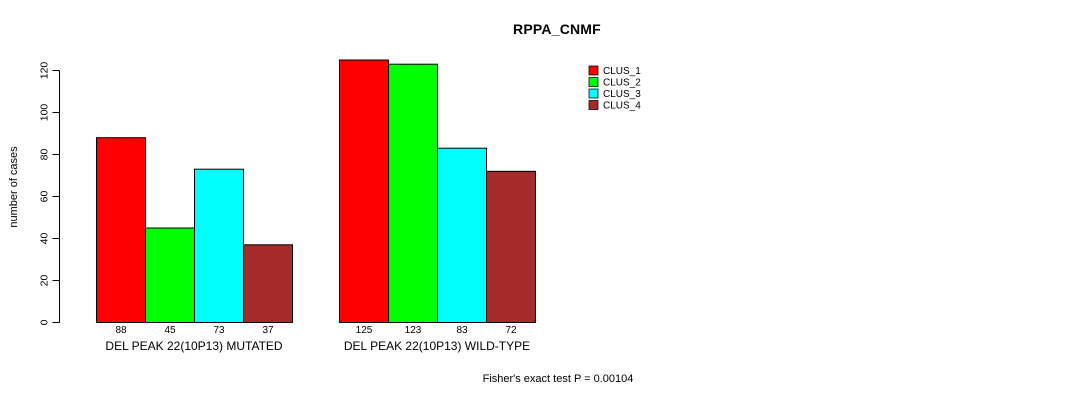 This screenshot has height=400, width=1090. I want to click on y-tick-label: 120, so click(45, 71).